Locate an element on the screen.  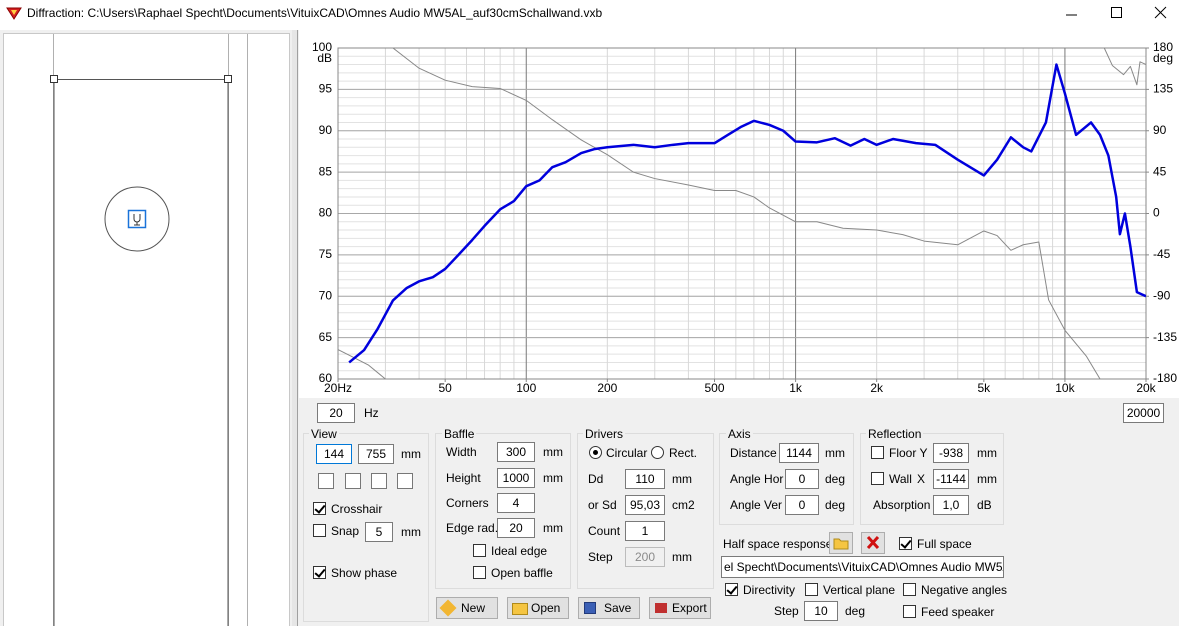
splitter is located at coordinates (295, 328).